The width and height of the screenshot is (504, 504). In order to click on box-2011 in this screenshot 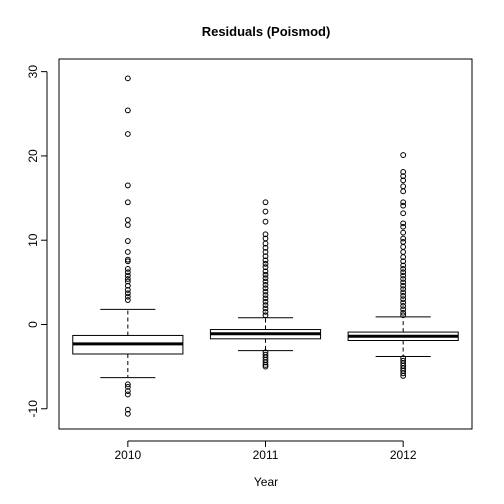, I will do `click(265, 284)`.